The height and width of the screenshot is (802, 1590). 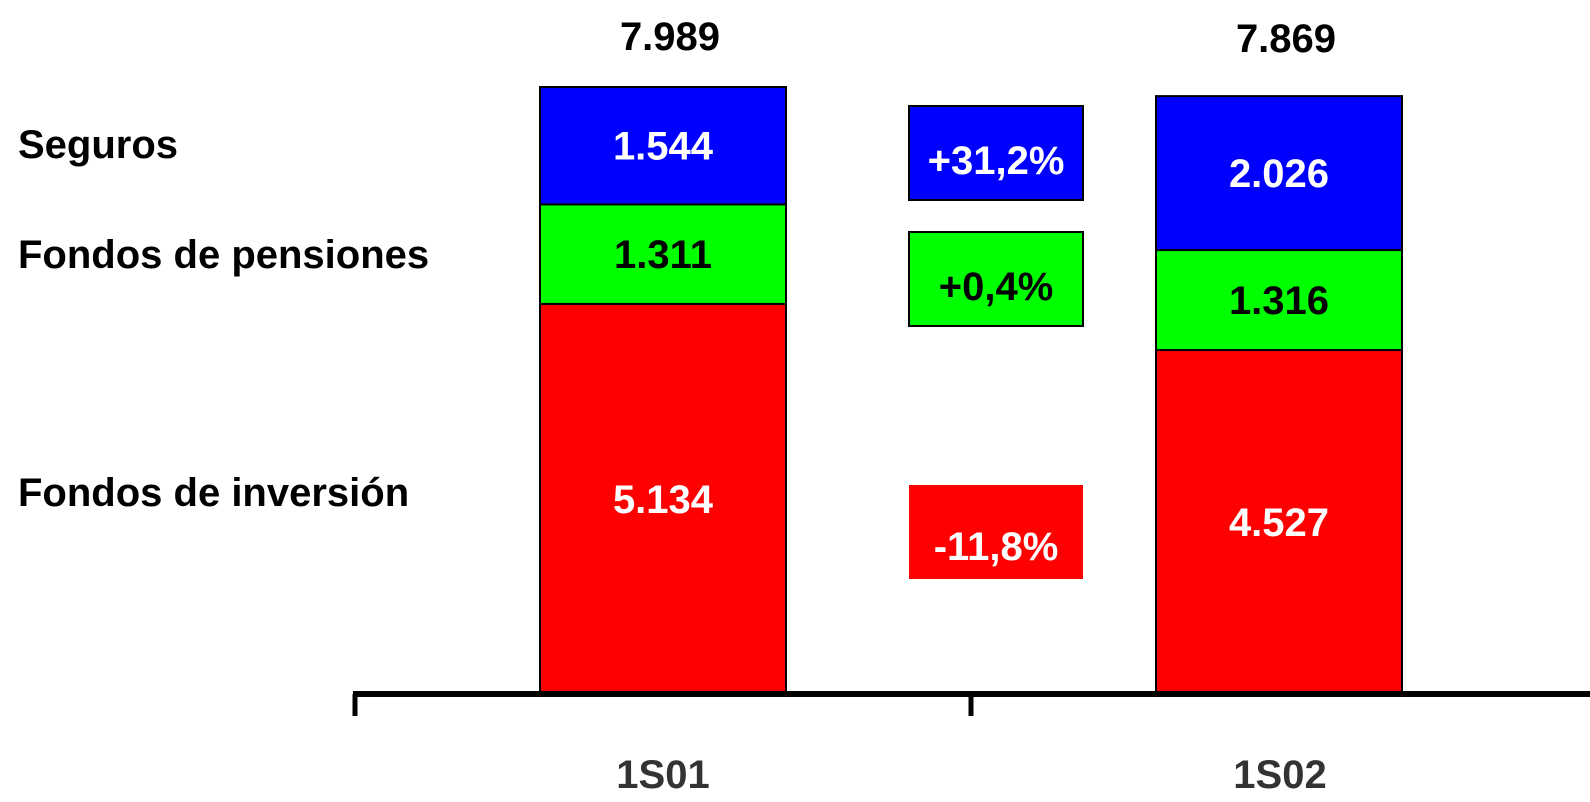 I want to click on legend-label-seguros: Seguros, so click(x=98, y=145).